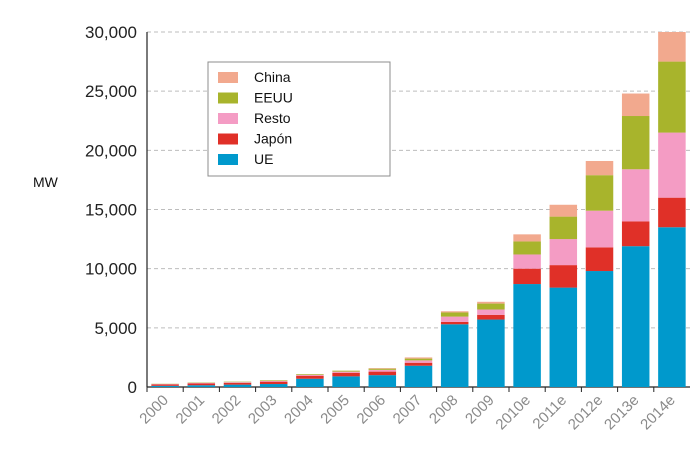 This screenshot has width=700, height=451. I want to click on bar-segment-eeuu-2007, so click(418, 359).